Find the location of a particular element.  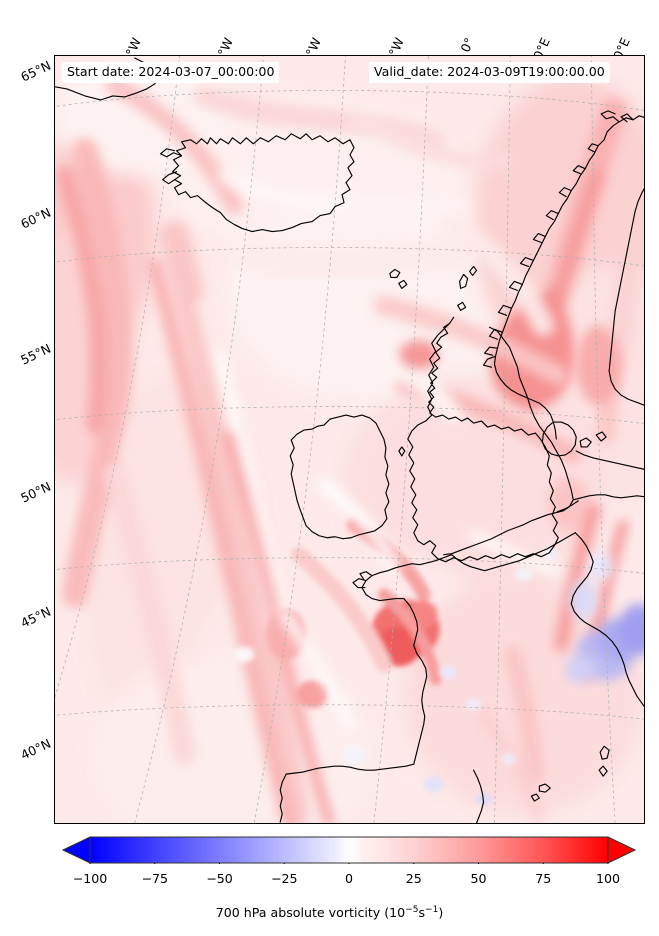

lat-tick-3: 50°N is located at coordinates (36, 492).